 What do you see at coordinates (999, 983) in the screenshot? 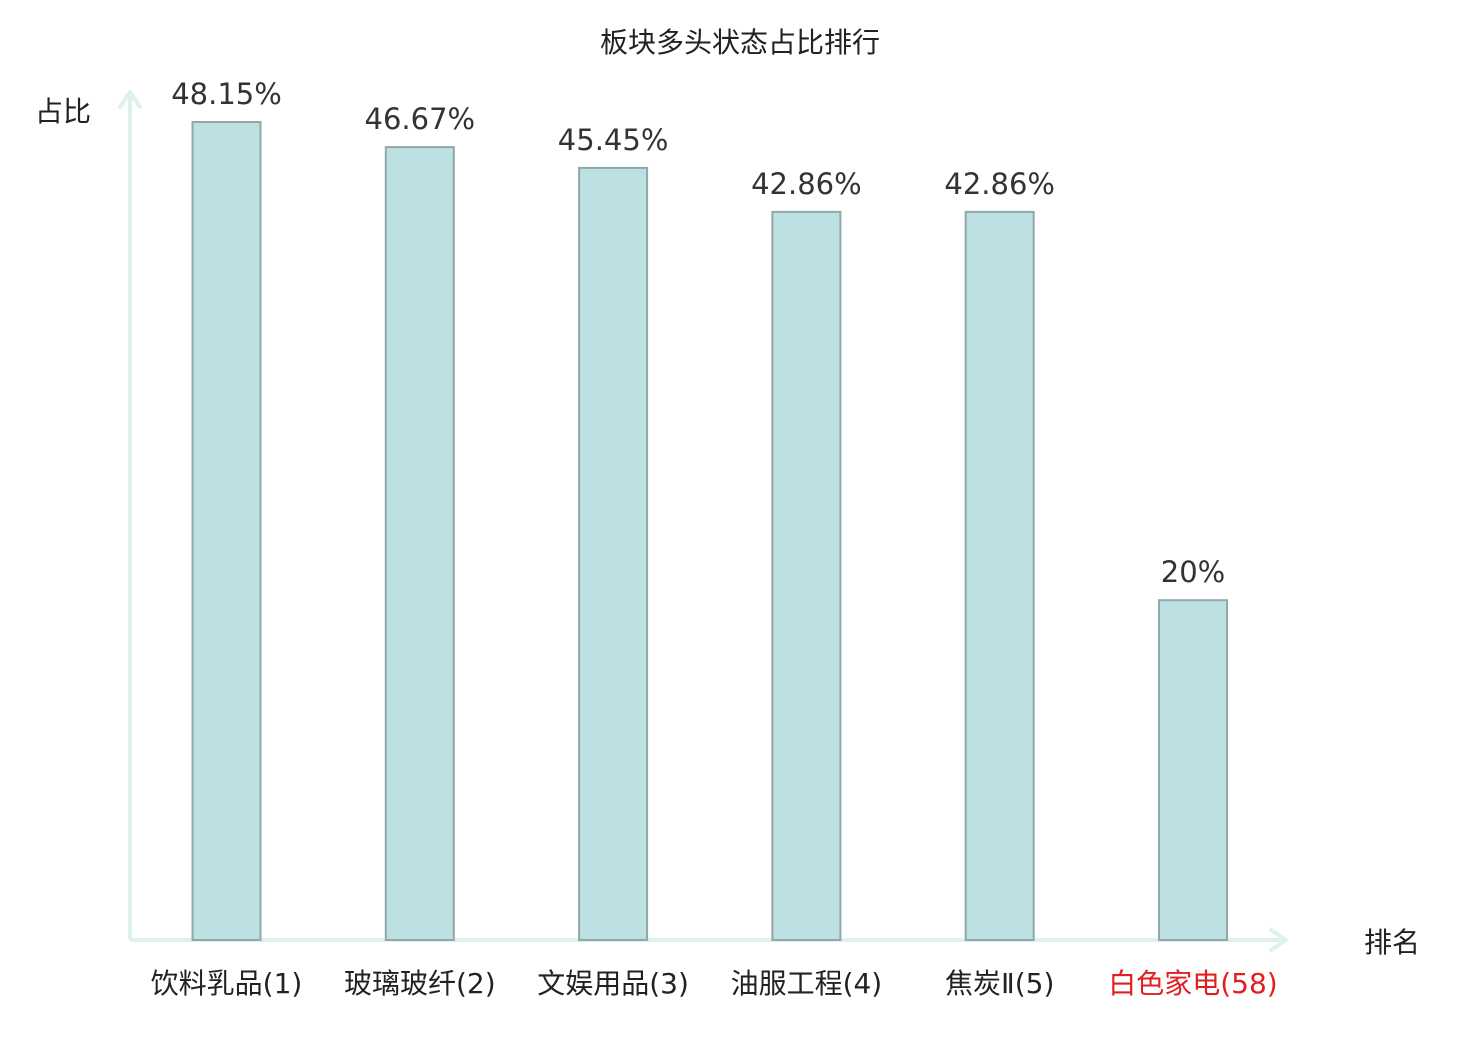
I see `x-tick-label: 焦炭Ⅱ(5)` at bounding box center [999, 983].